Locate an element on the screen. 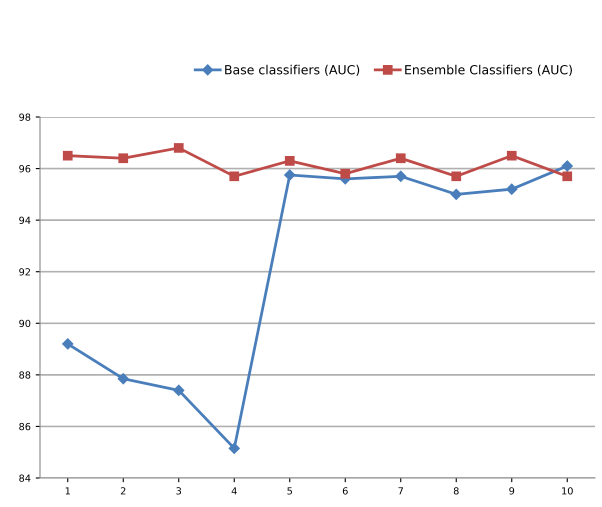 This screenshot has width=602, height=507. x-tick-label: 1 is located at coordinates (68, 490).